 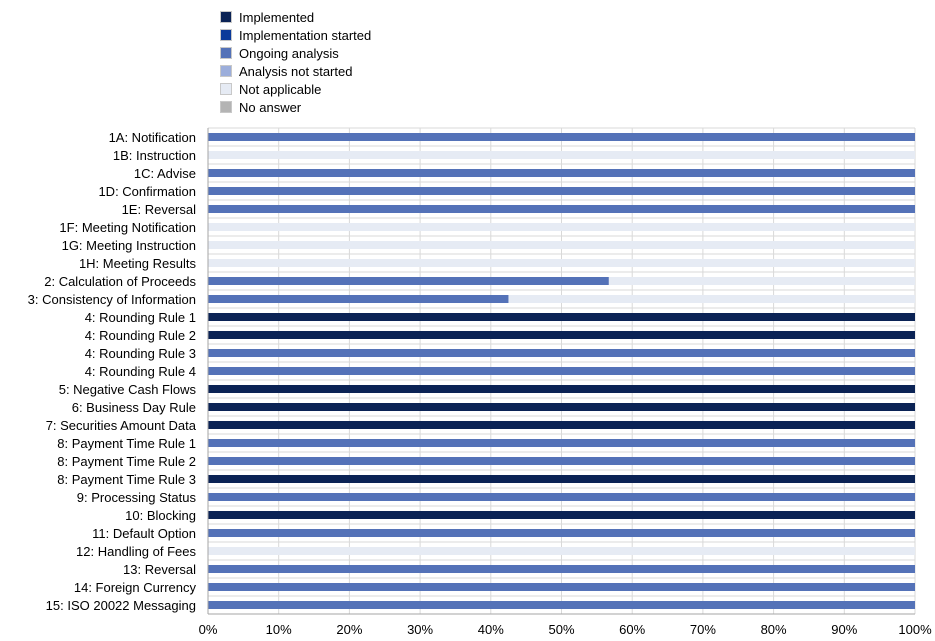 I want to click on y-category-label: 4: Rounding Rule 4, so click(x=140, y=371).